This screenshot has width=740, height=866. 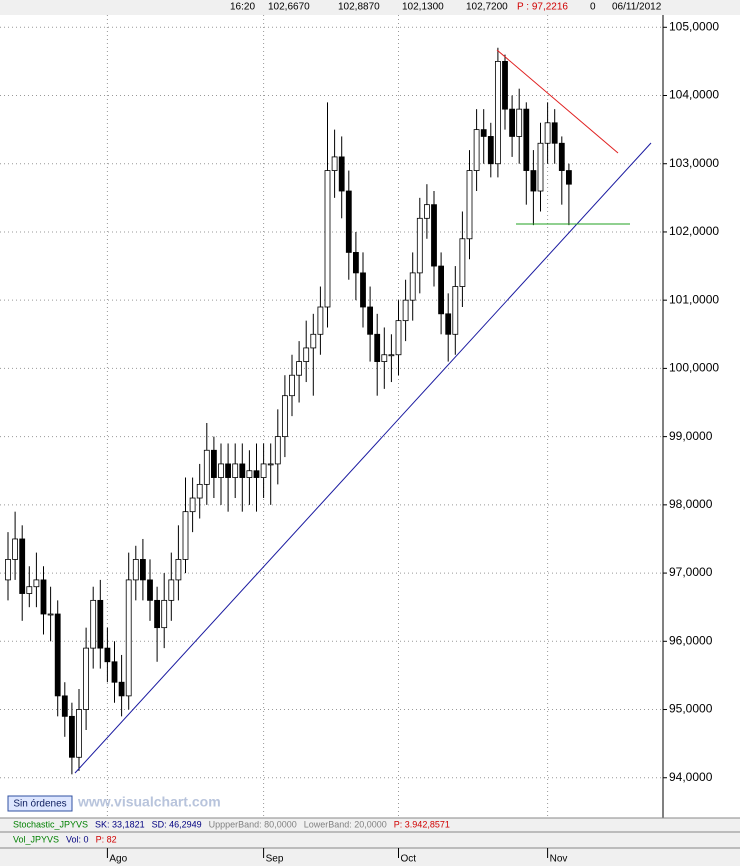 I want to click on y-tick-label: 95,0000, so click(x=691, y=709).